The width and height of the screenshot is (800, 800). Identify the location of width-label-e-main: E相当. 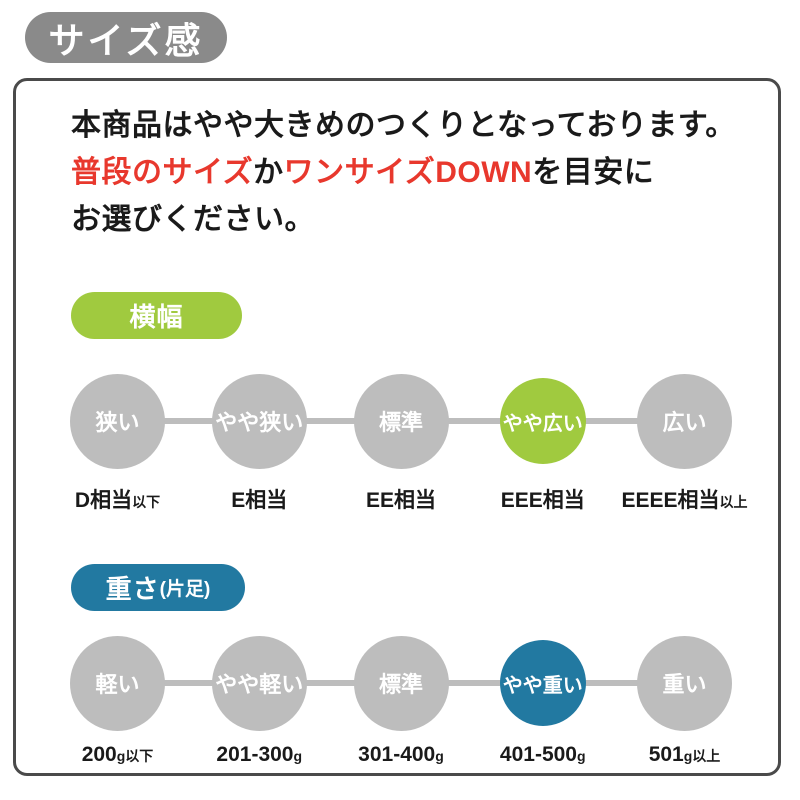
(259, 500).